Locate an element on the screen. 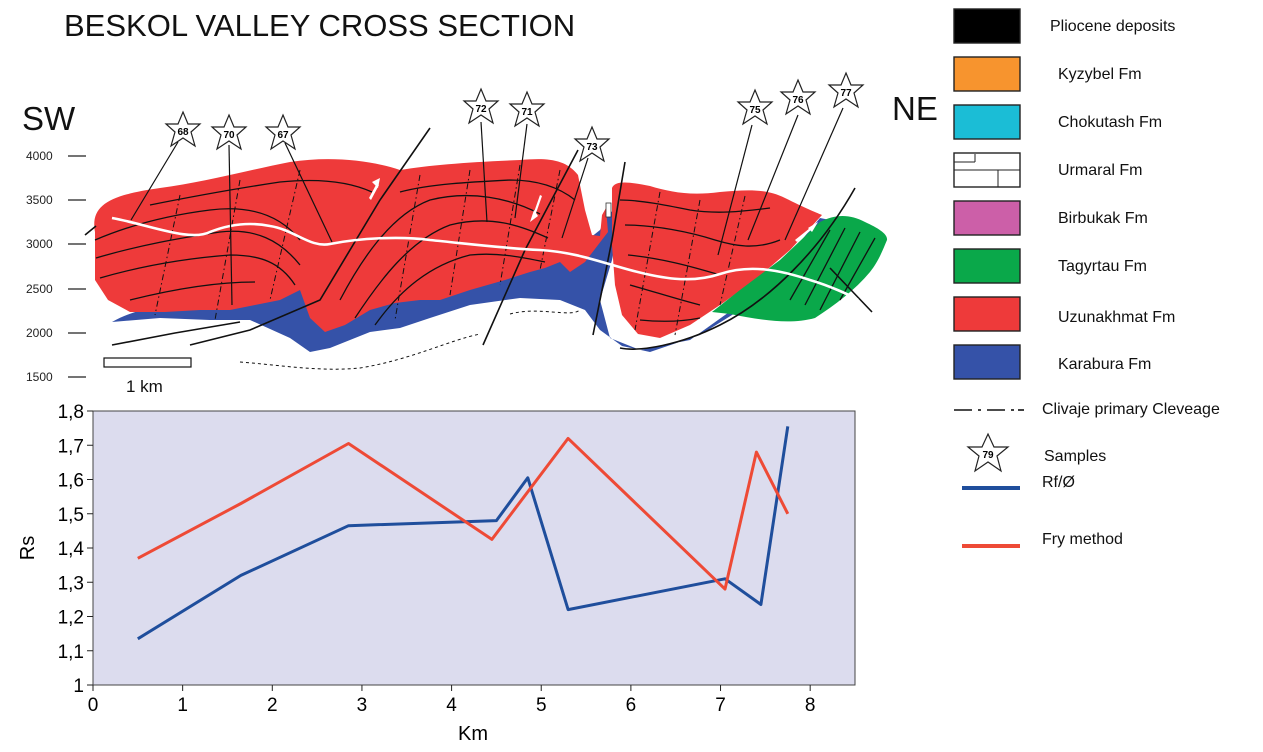  x-axis-ticks: 0 1 2 3 4 5 6 7 8 is located at coordinates (452, 700).